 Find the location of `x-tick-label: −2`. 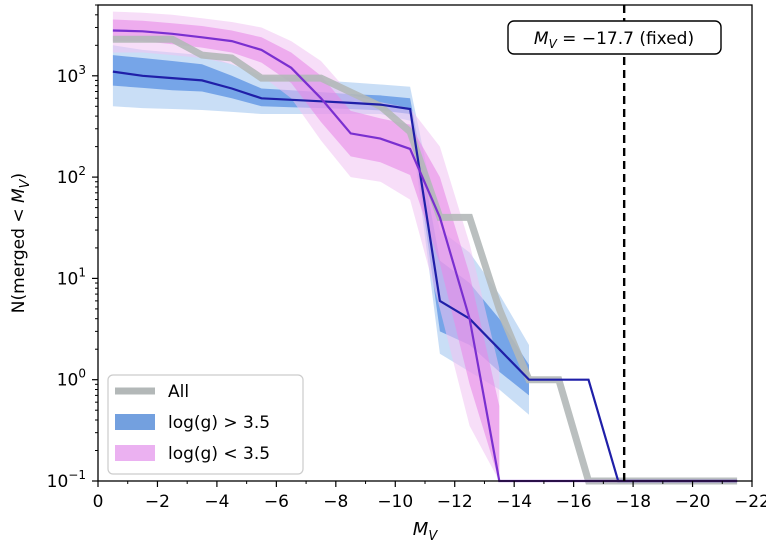

x-tick-label: −2 is located at coordinates (157, 502).